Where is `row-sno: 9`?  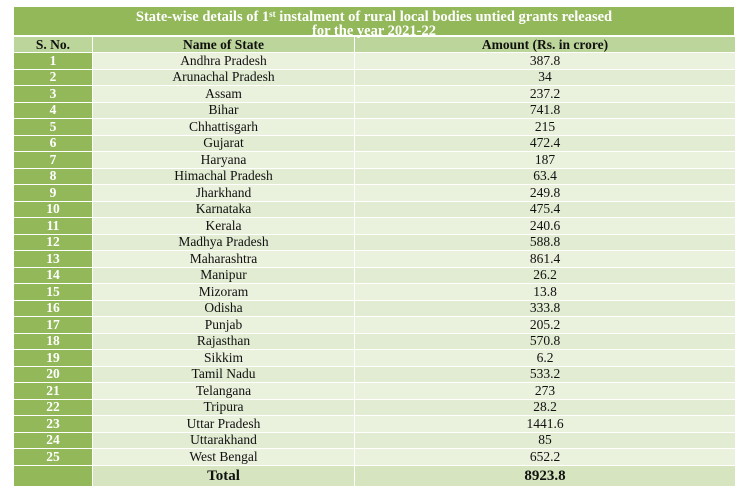
row-sno: 9 is located at coordinates (53, 193).